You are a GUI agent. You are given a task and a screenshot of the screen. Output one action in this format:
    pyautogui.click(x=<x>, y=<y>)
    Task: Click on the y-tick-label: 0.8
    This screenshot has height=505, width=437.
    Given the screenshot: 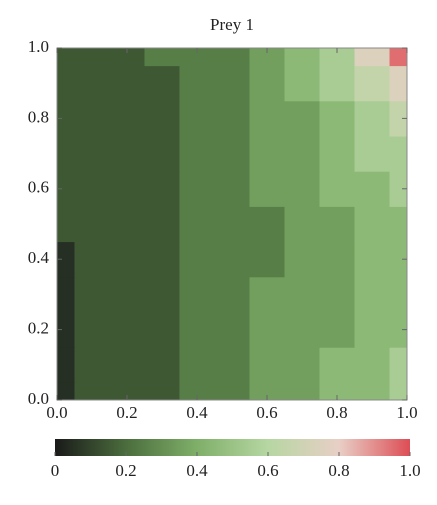 What is the action you would take?
    pyautogui.click(x=38, y=116)
    